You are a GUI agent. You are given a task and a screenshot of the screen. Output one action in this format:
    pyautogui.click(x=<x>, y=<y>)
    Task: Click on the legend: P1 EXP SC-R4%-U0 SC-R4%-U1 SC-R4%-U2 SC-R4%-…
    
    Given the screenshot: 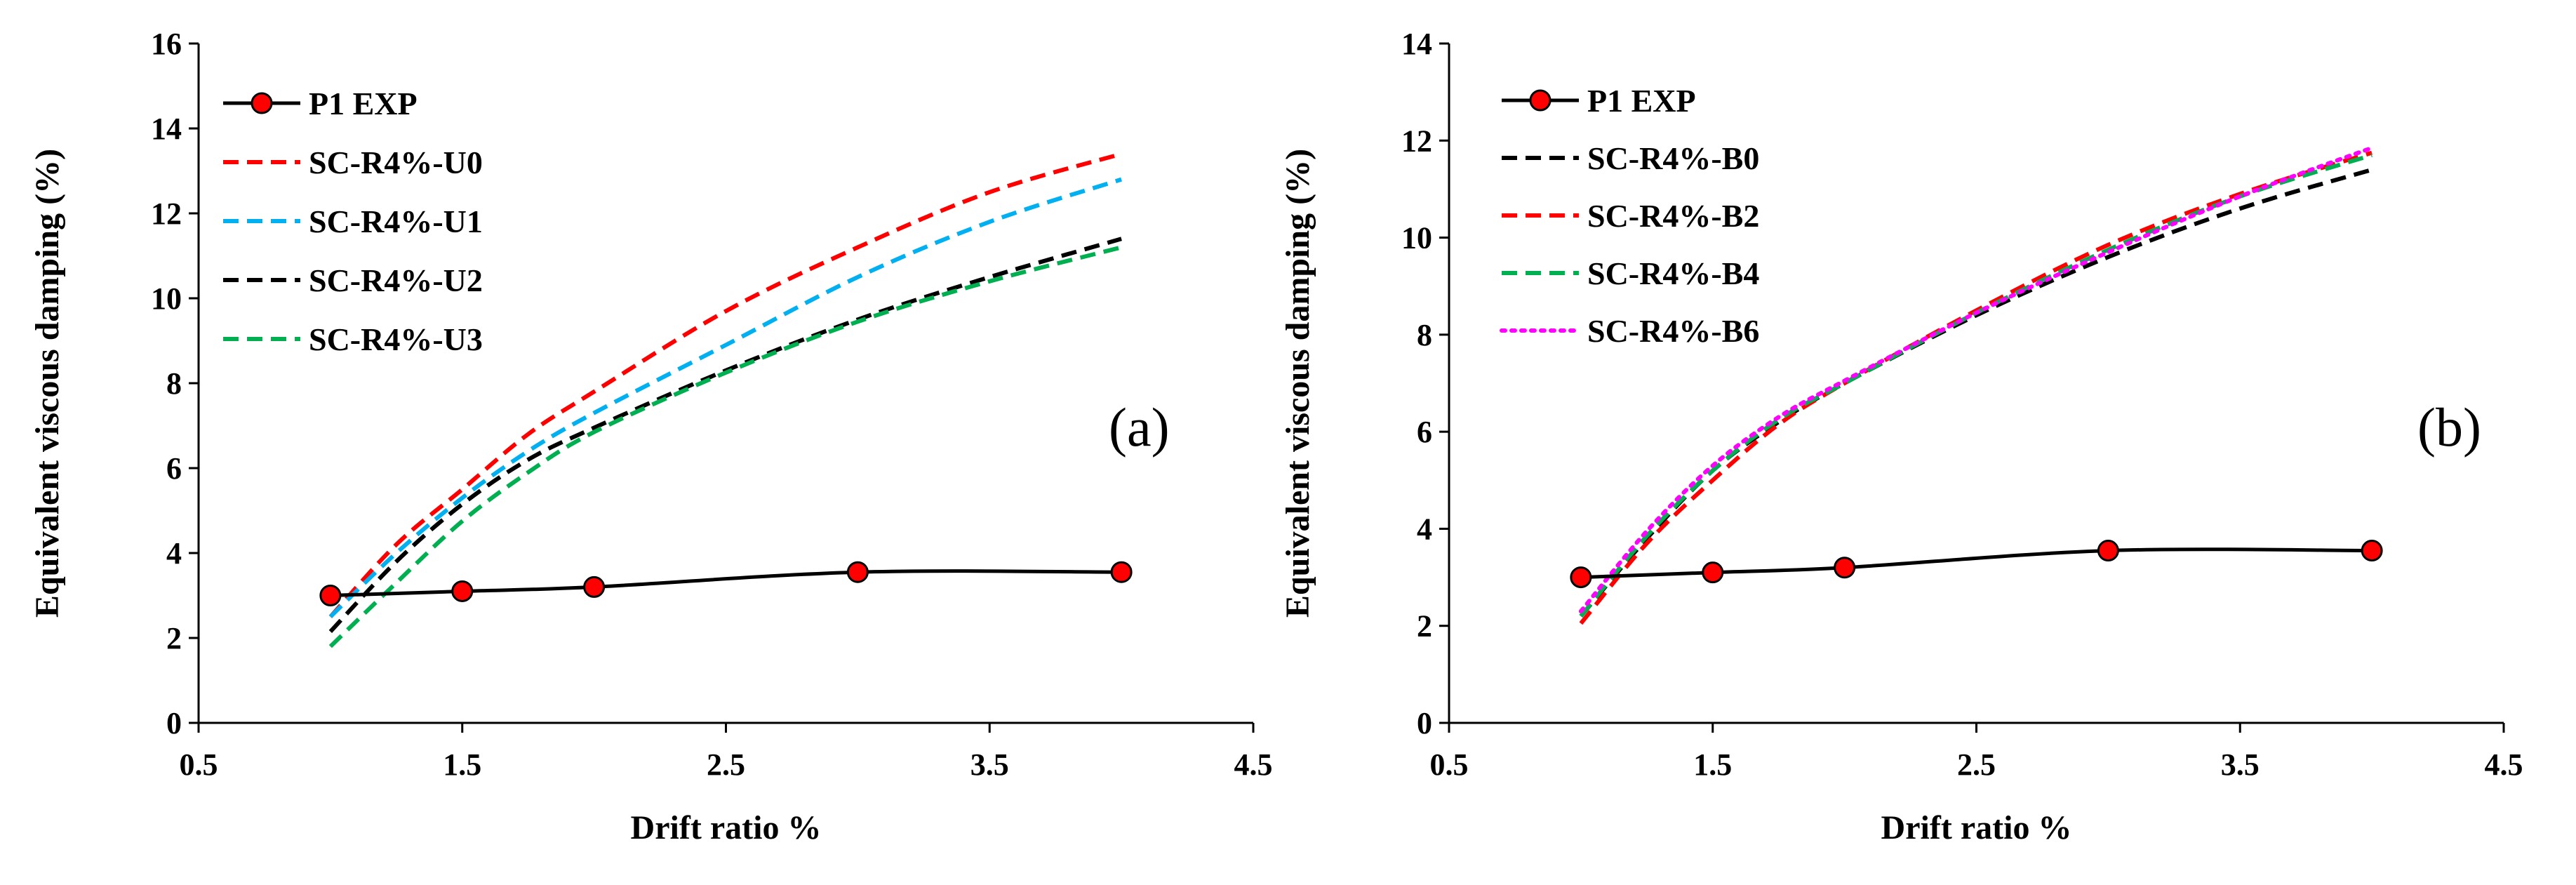 What is the action you would take?
    pyautogui.click(x=353, y=221)
    